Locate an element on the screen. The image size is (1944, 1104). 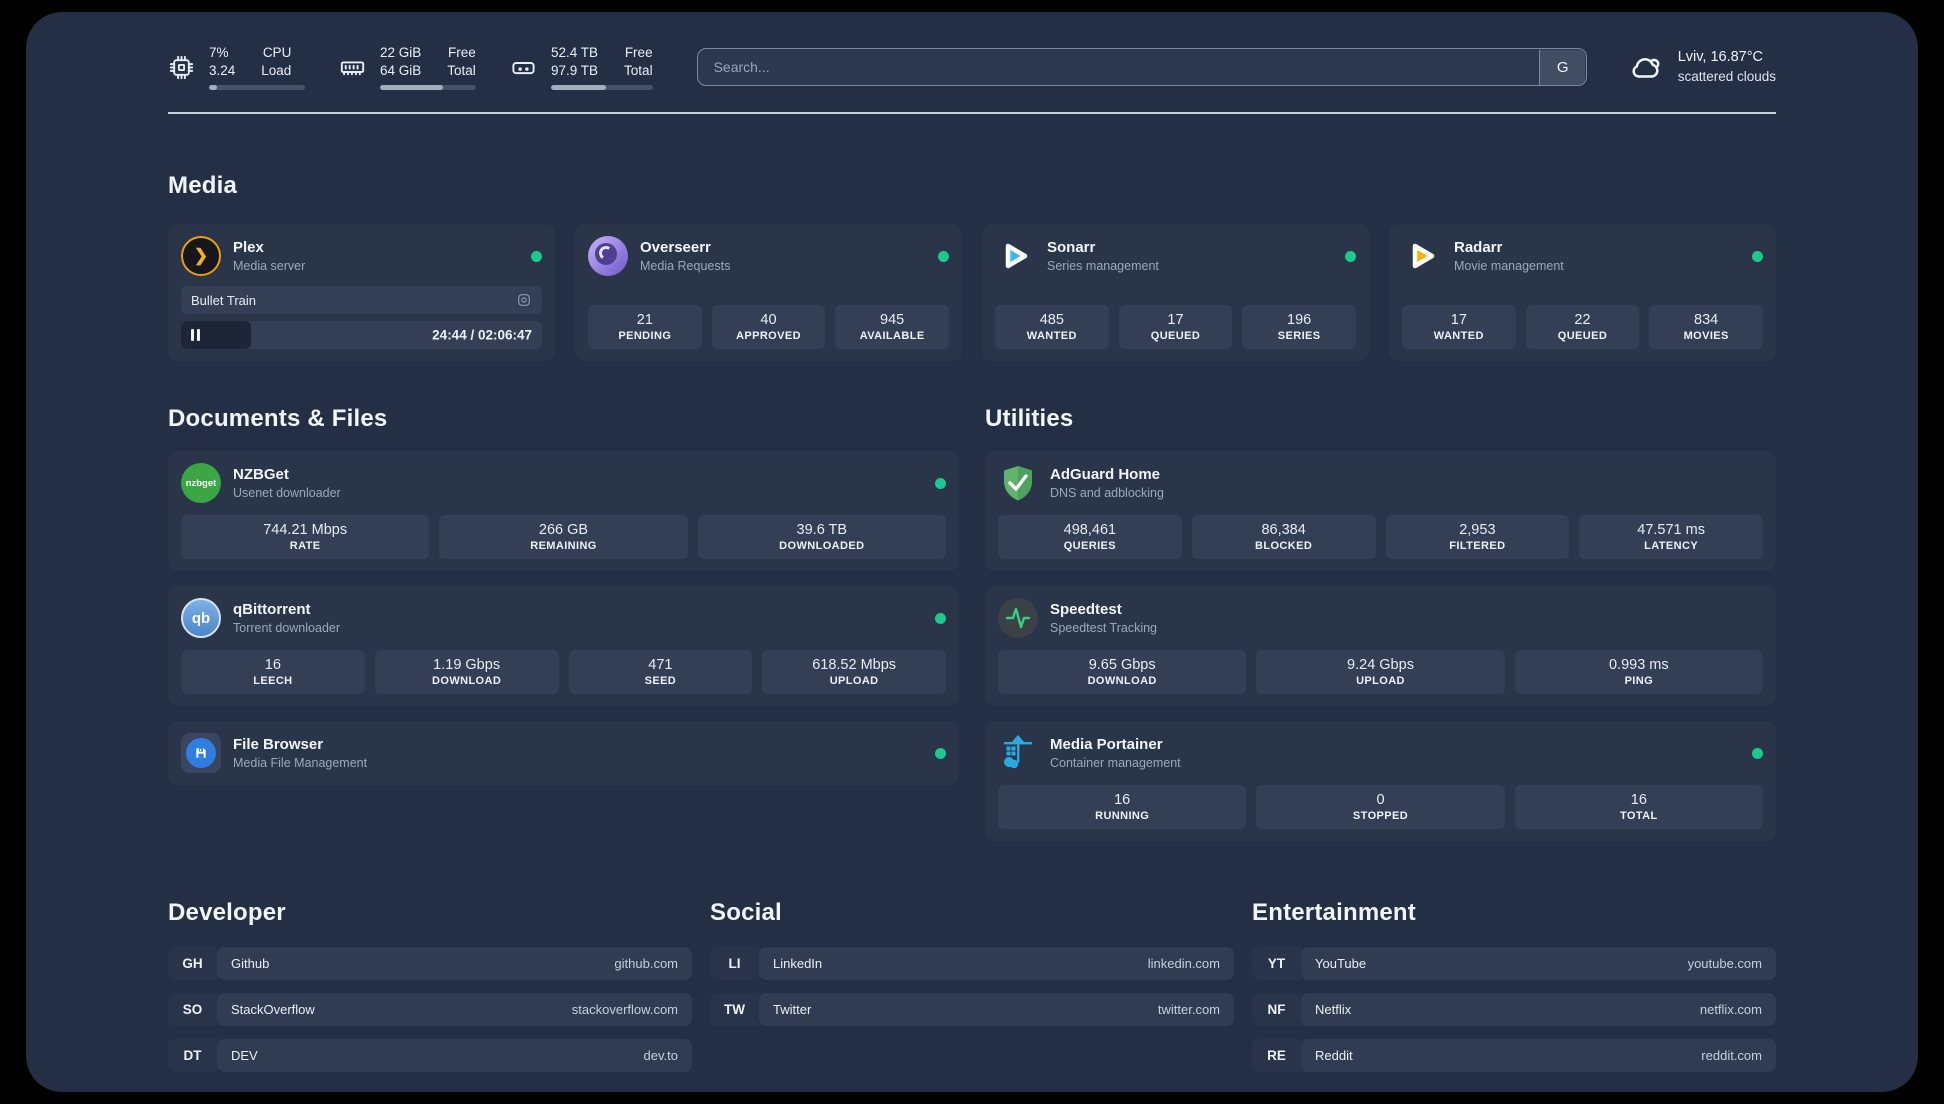
section-media: Media ❯ Plex Media server Bullet Tr is located at coordinates (972, 266).